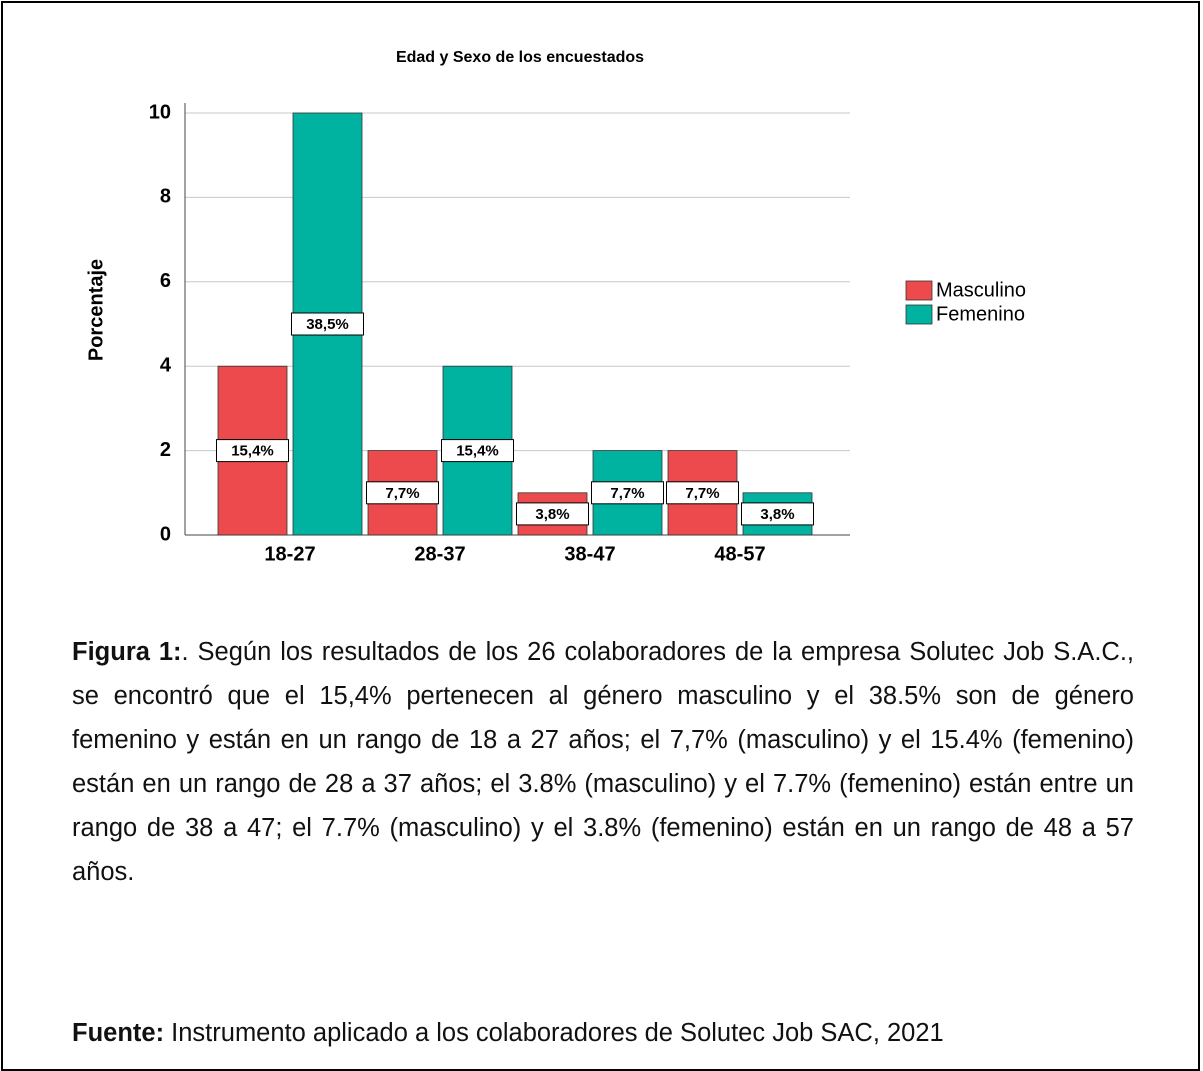 This screenshot has height=1071, width=1203. I want to click on value-label: 38,5%, so click(327, 324).